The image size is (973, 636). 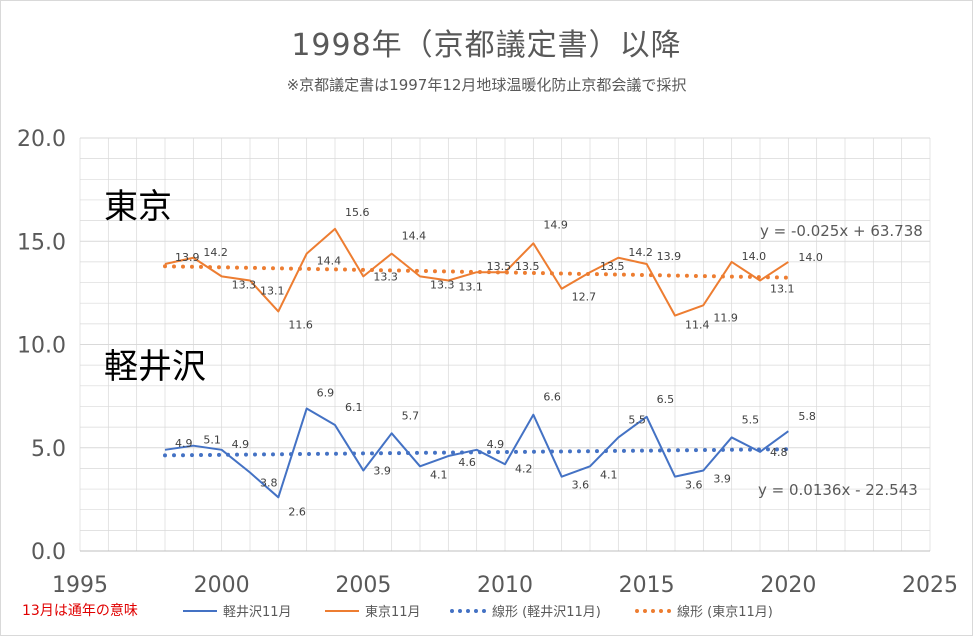 What do you see at coordinates (41, 346) in the screenshot?
I see `y-tick-label: 10.0` at bounding box center [41, 346].